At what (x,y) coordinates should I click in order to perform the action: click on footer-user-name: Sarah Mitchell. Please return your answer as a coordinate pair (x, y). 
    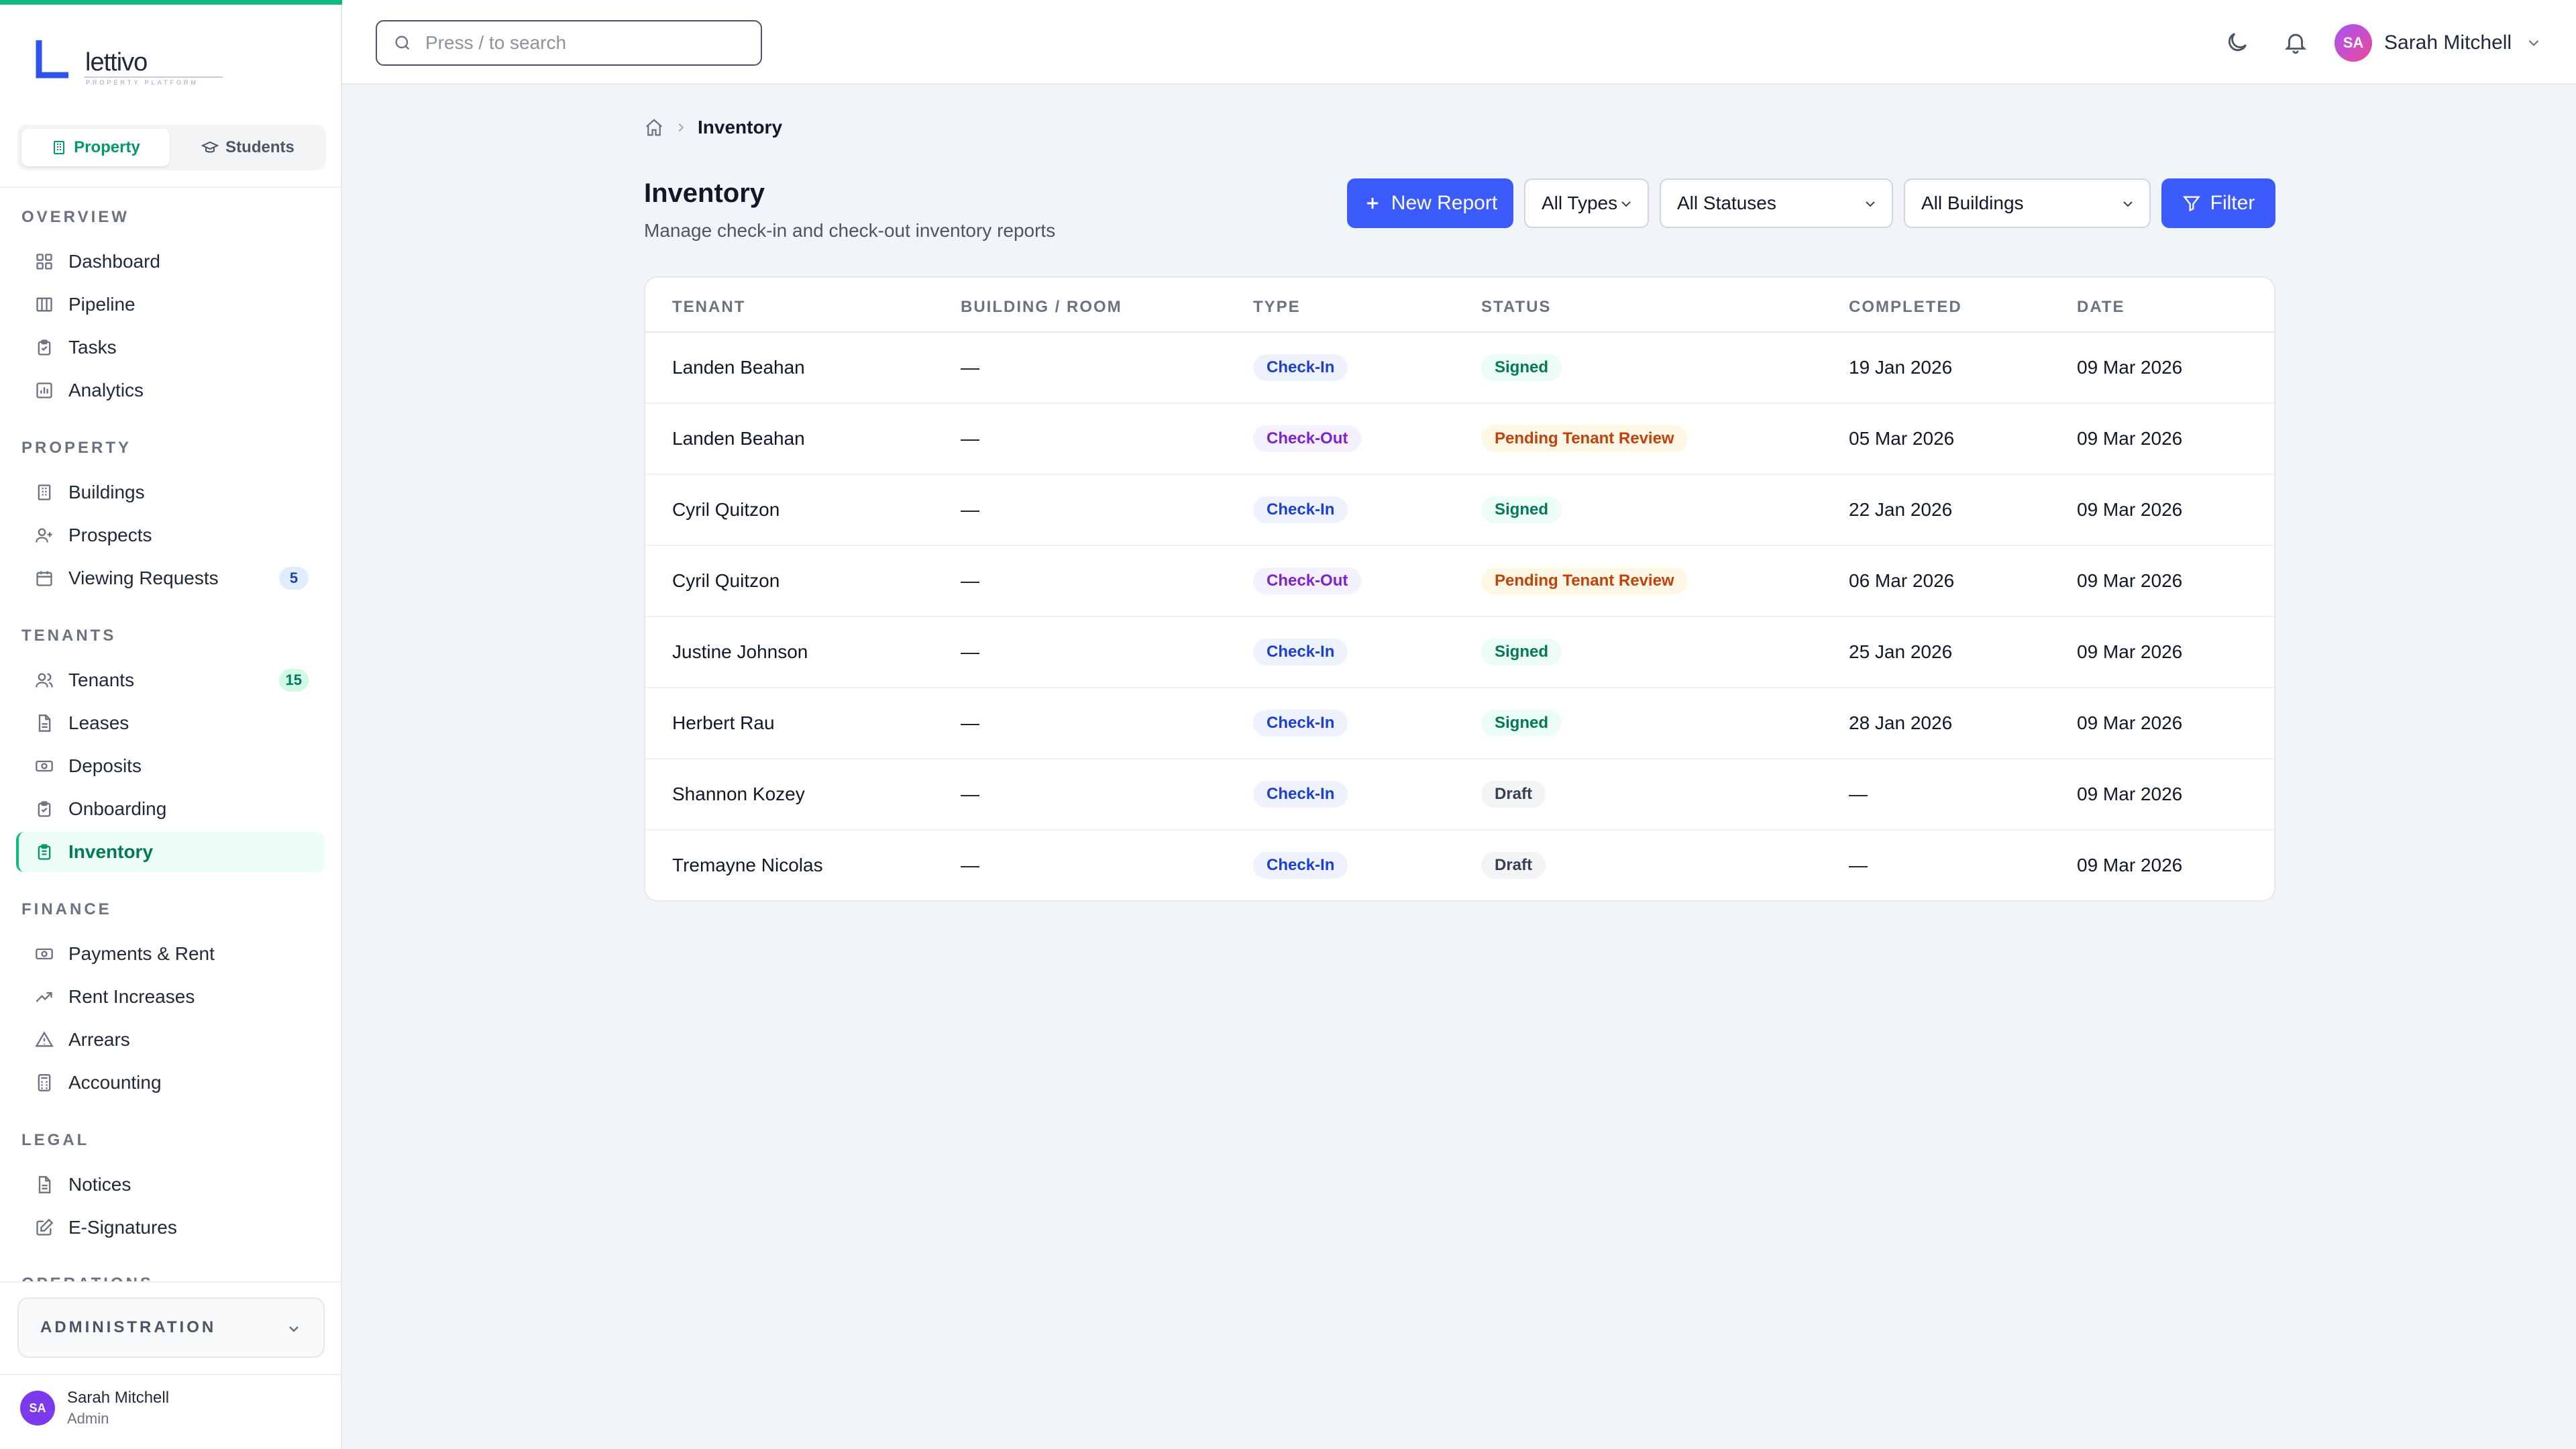
    Looking at the image, I should click on (118, 1398).